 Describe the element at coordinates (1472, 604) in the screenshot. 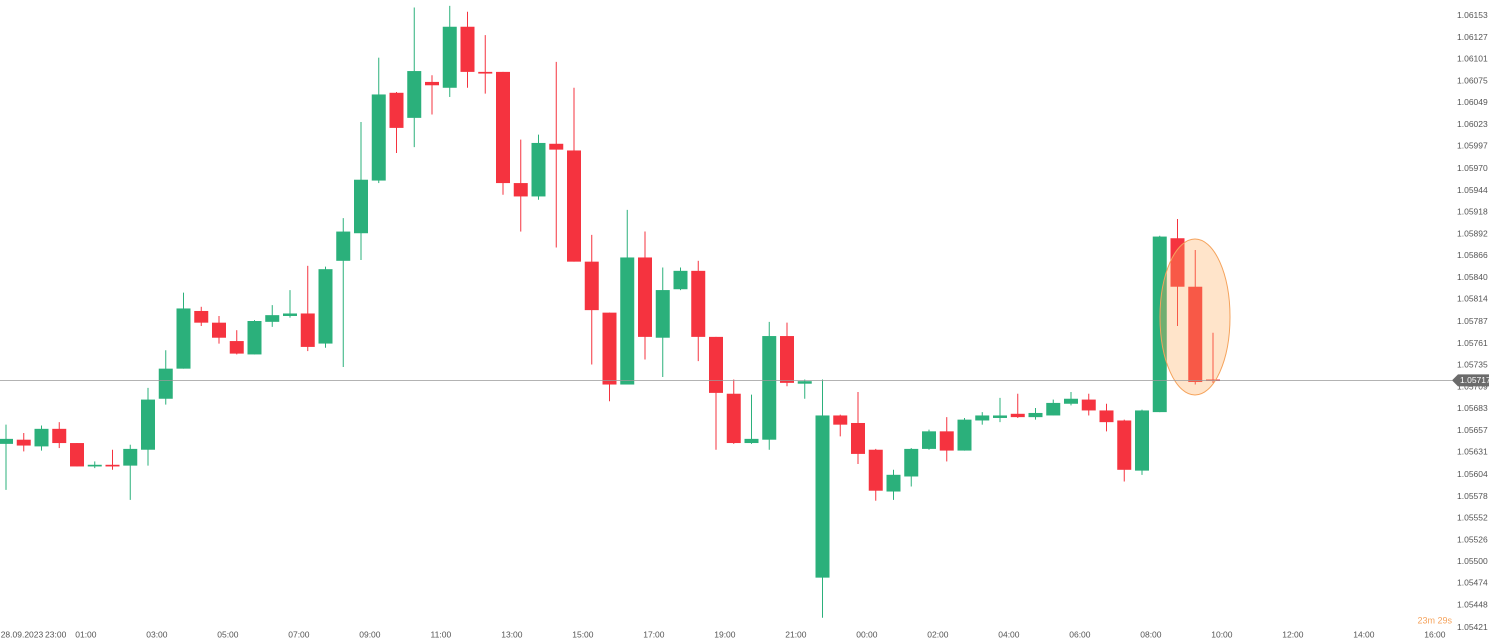

I see `y-tick-label: 1.05448` at that location.